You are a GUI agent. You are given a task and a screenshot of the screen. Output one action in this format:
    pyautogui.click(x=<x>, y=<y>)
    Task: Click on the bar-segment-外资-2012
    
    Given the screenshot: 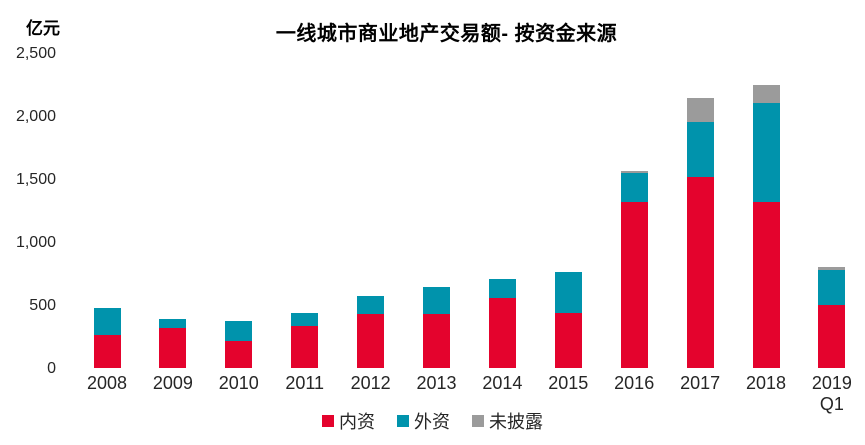 What is the action you would take?
    pyautogui.click(x=371, y=304)
    